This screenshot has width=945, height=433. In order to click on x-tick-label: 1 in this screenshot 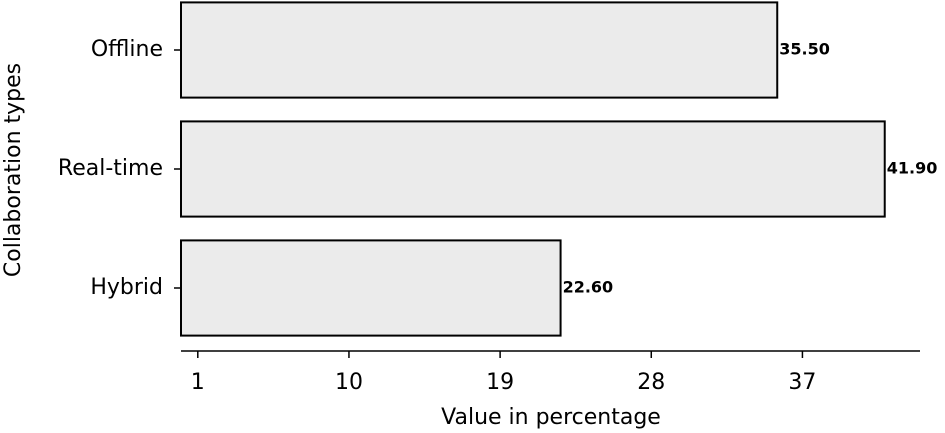, I will do `click(198, 382)`.